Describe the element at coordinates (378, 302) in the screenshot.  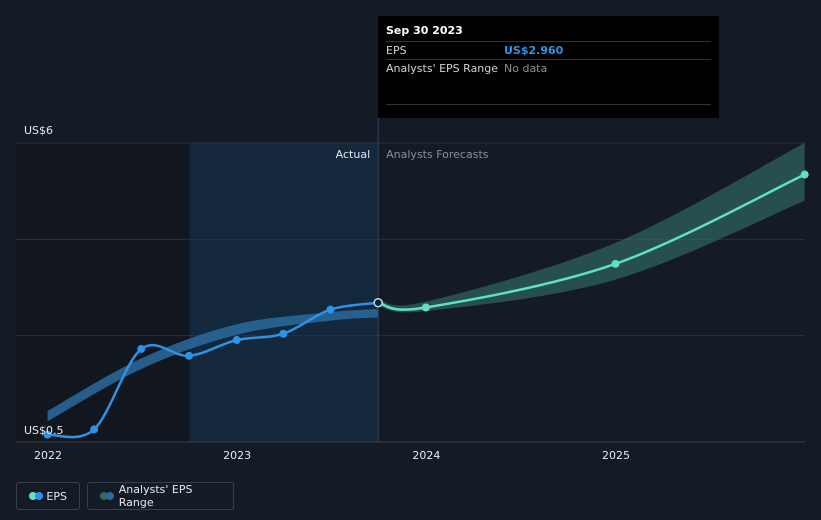
I see `eps-current-point` at that location.